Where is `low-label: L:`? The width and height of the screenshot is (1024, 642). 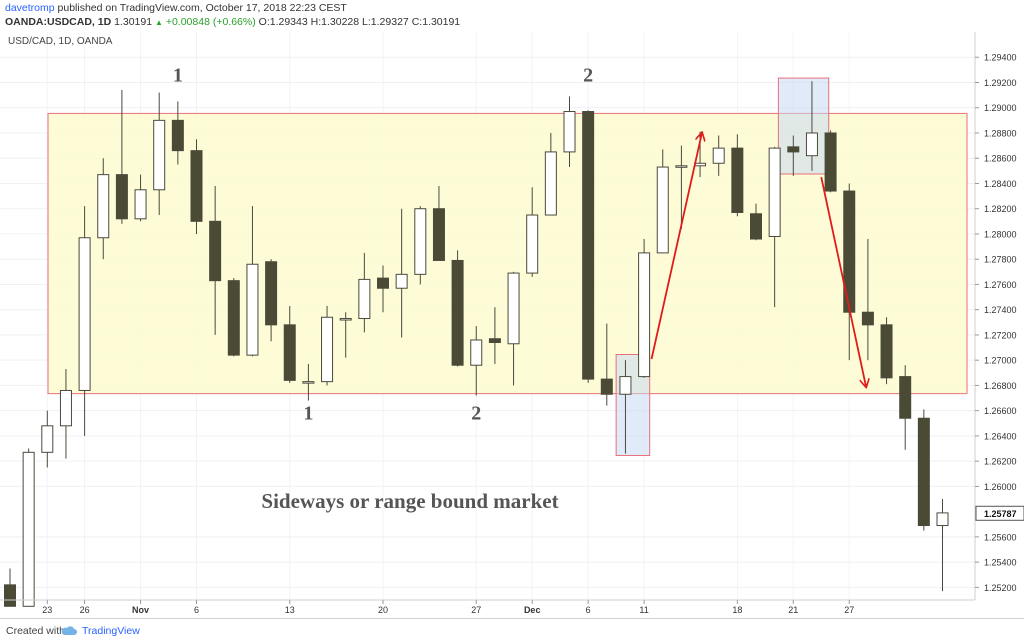 low-label: L: is located at coordinates (366, 22).